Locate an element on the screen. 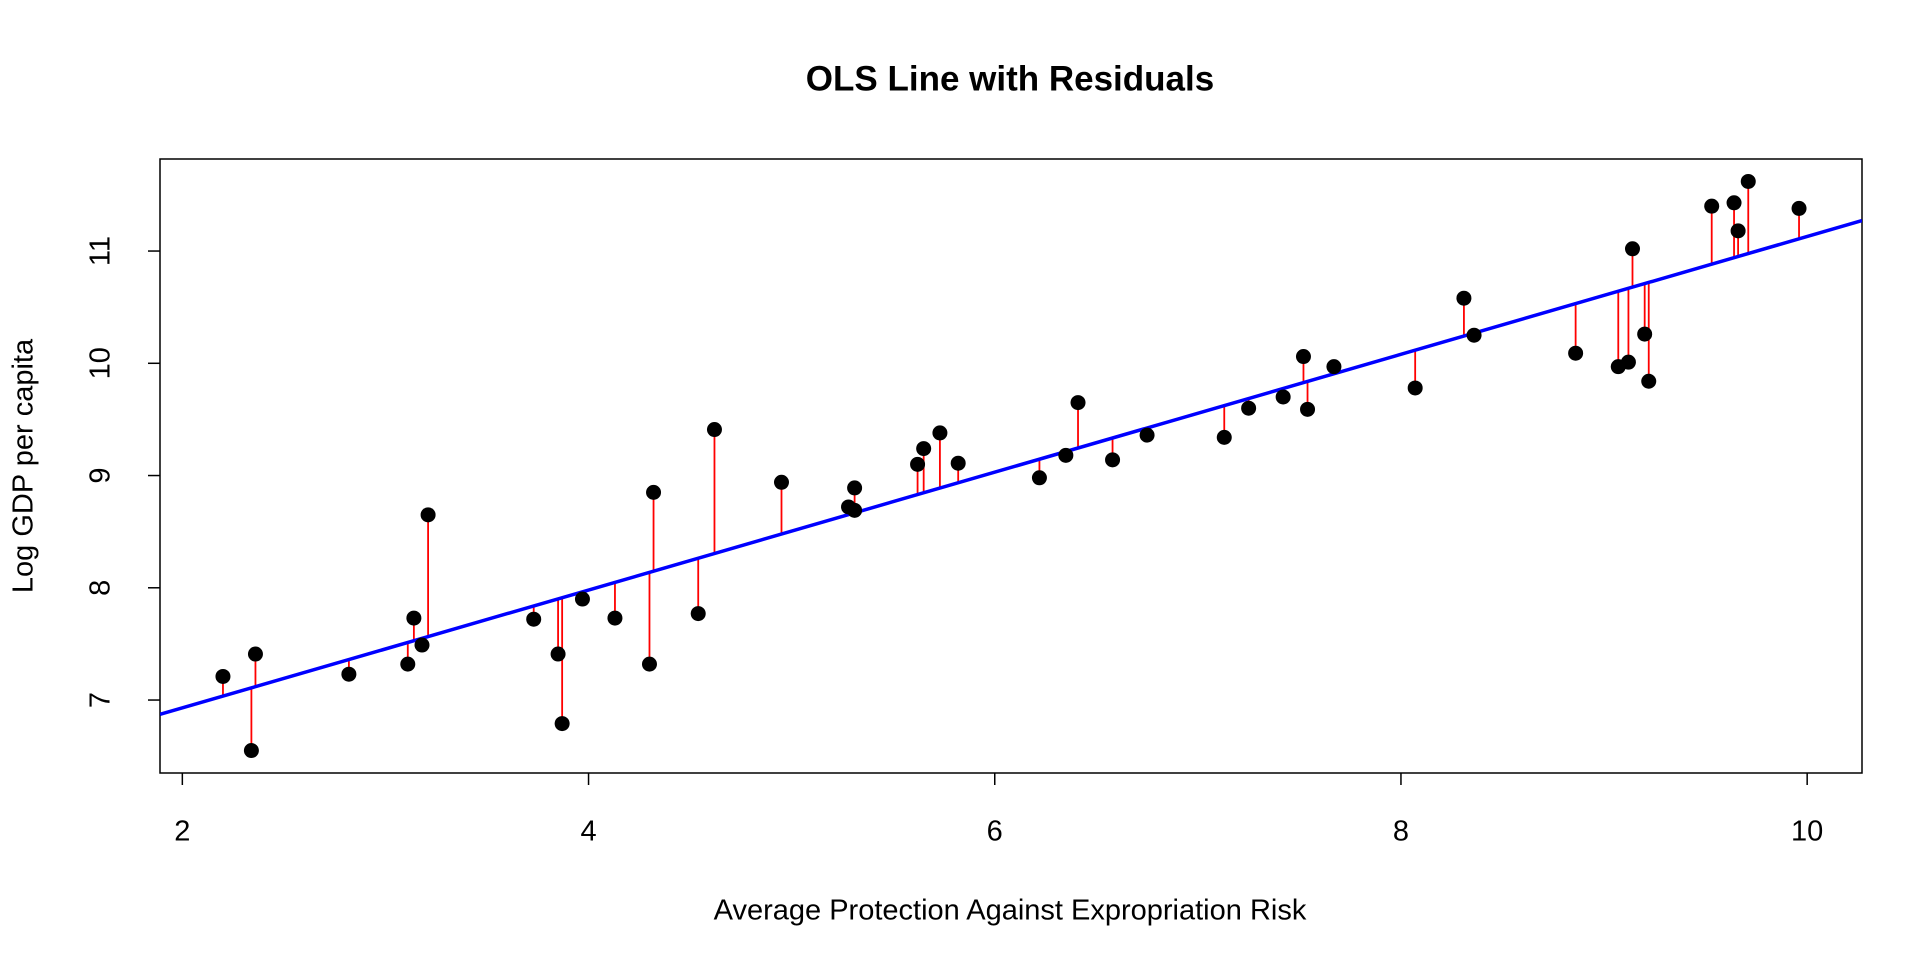 The image size is (1920, 960). y-tick-label: 10 is located at coordinates (101, 363).